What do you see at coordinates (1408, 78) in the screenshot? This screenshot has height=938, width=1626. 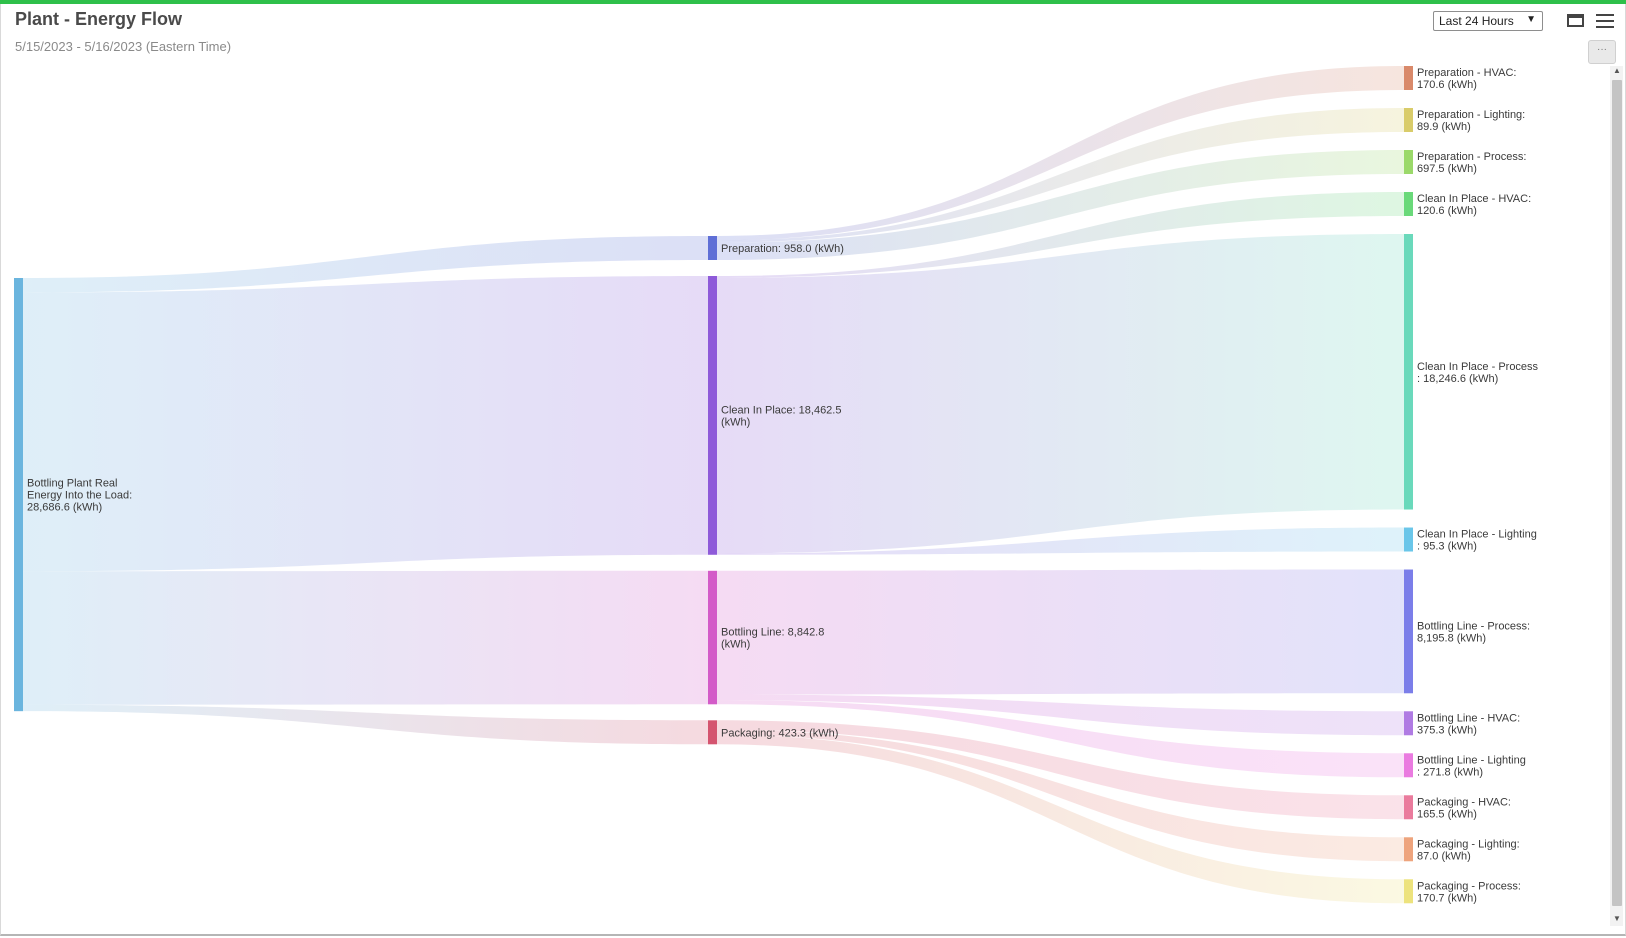 I see `sankey-node-prep_hvac` at bounding box center [1408, 78].